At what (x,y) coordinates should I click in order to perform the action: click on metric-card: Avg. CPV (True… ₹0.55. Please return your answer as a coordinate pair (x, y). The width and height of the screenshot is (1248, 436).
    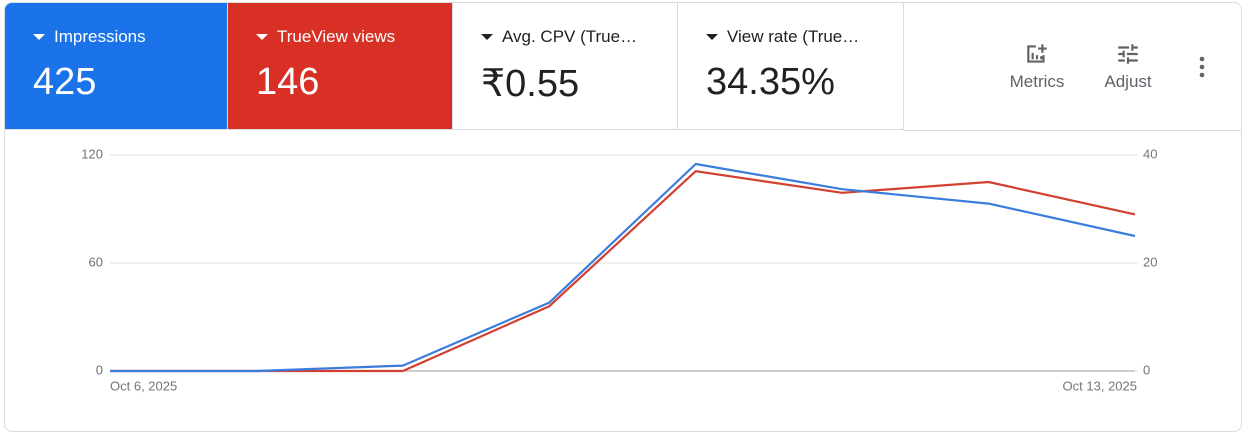
    Looking at the image, I should click on (565, 66).